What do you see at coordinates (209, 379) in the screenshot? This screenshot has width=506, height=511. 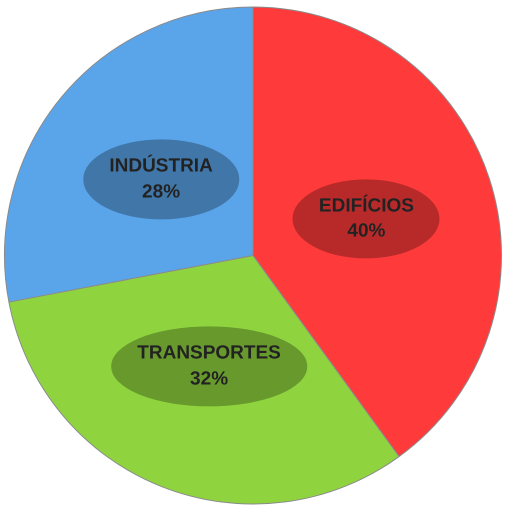 I see `data-label: 32%` at bounding box center [209, 379].